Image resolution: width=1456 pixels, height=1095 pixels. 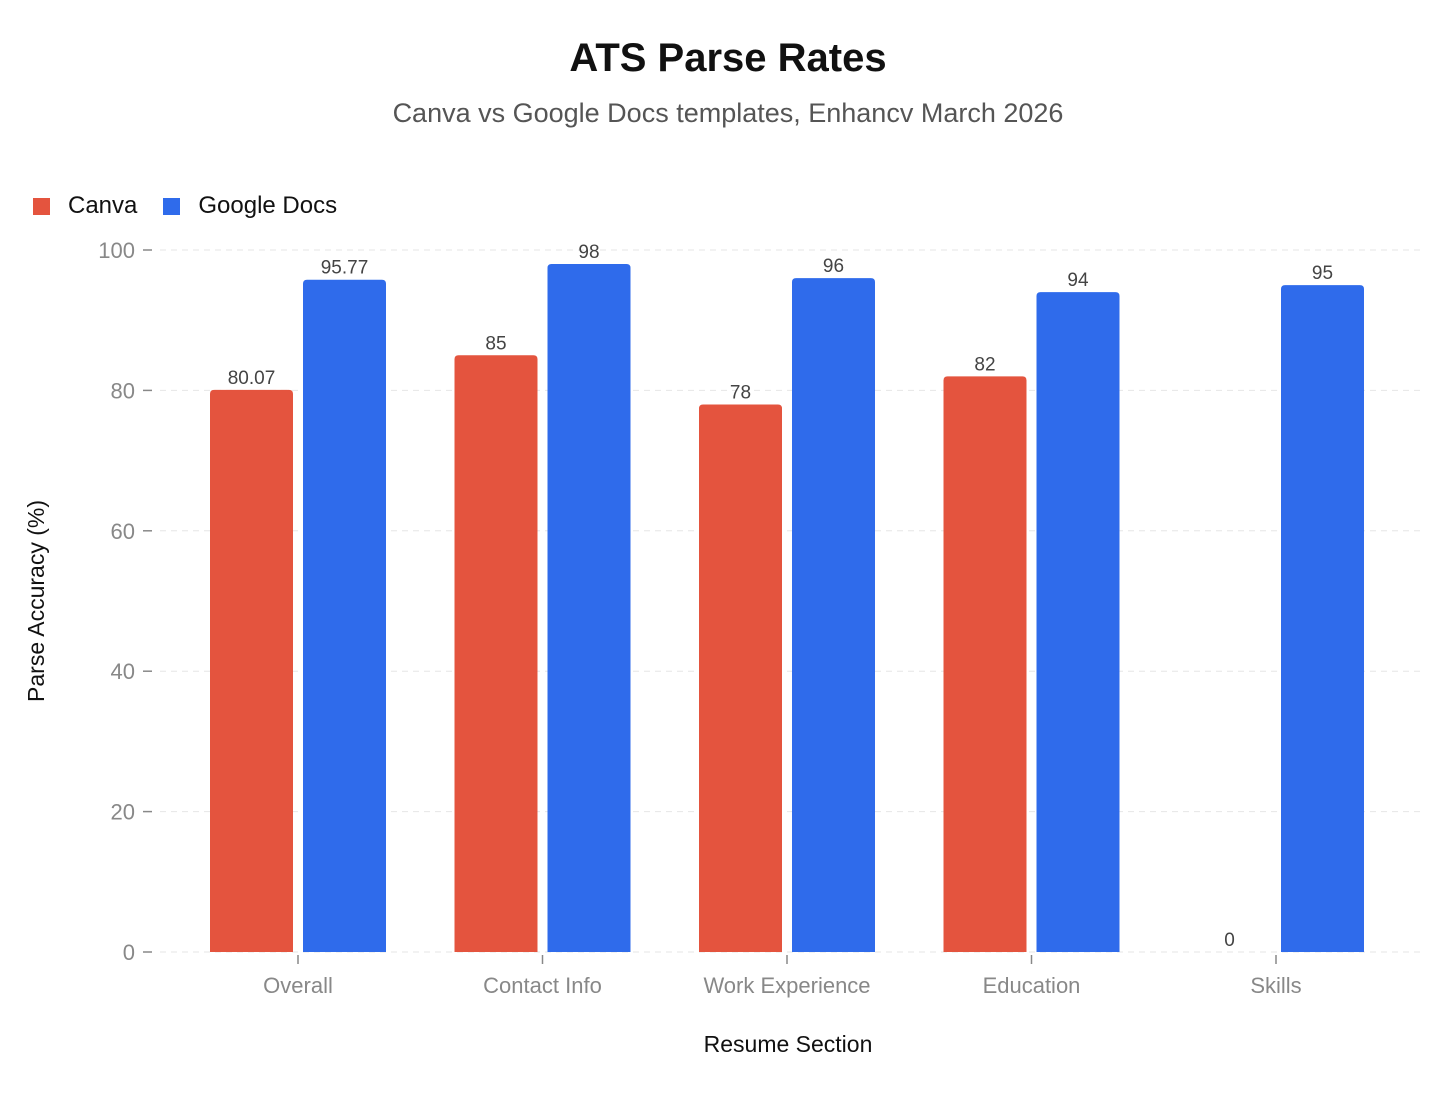 I want to click on legend-label-google-docs: Google Docs, so click(x=268, y=205).